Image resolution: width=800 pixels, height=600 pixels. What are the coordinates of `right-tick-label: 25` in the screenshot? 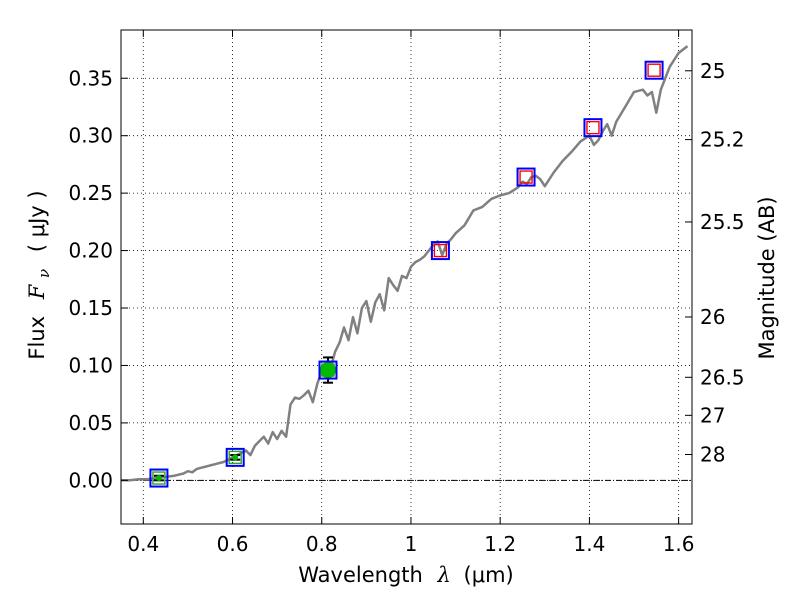 It's located at (712, 71).